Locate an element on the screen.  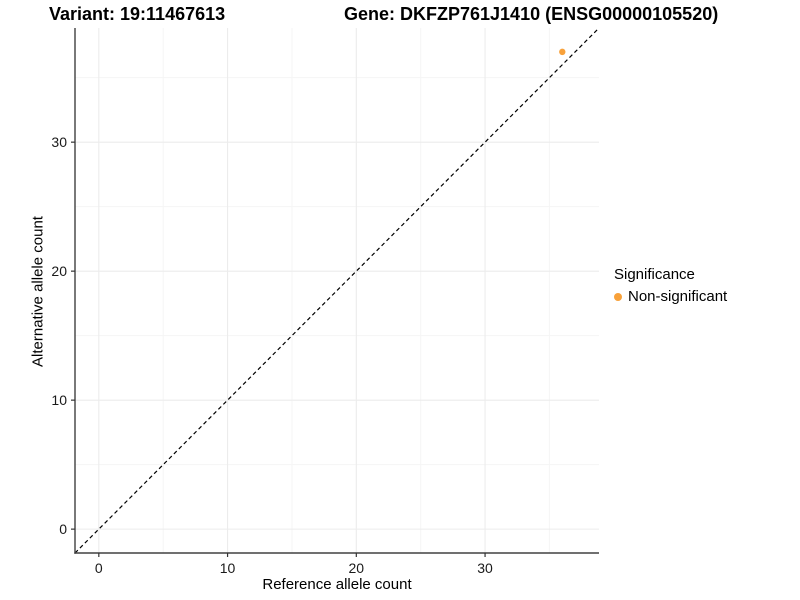
legend-item: Non-significant is located at coordinates (670, 296).